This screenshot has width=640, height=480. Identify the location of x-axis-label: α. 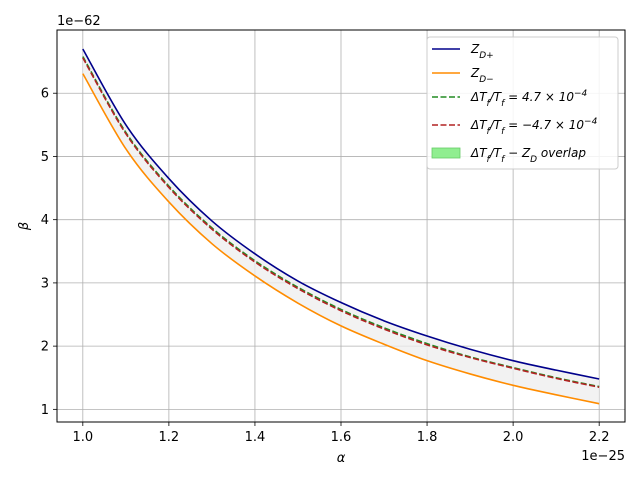
(341, 458).